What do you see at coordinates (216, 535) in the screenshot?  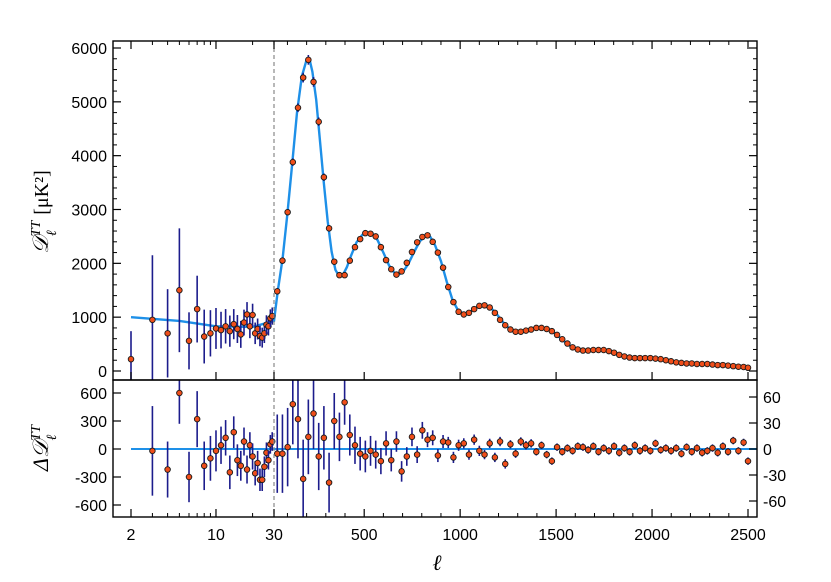 I see `x-tick-label: 10` at bounding box center [216, 535].